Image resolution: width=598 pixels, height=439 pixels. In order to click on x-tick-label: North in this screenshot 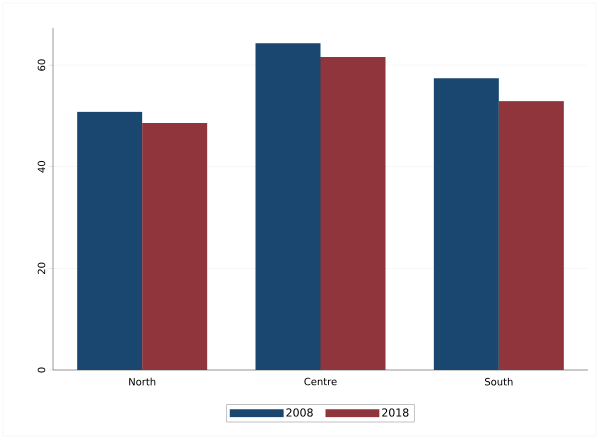, I will do `click(142, 382)`.